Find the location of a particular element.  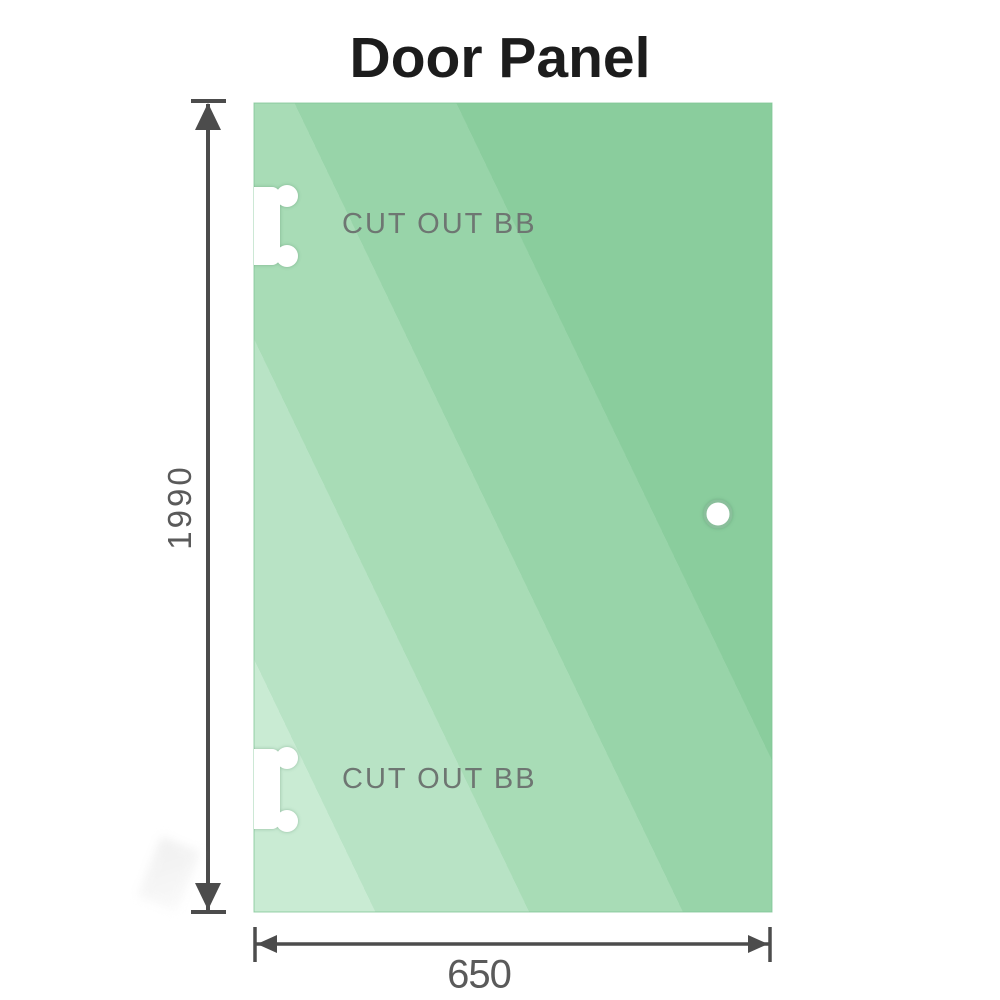

height-dim-arrow-down-icon is located at coordinates (208, 896).